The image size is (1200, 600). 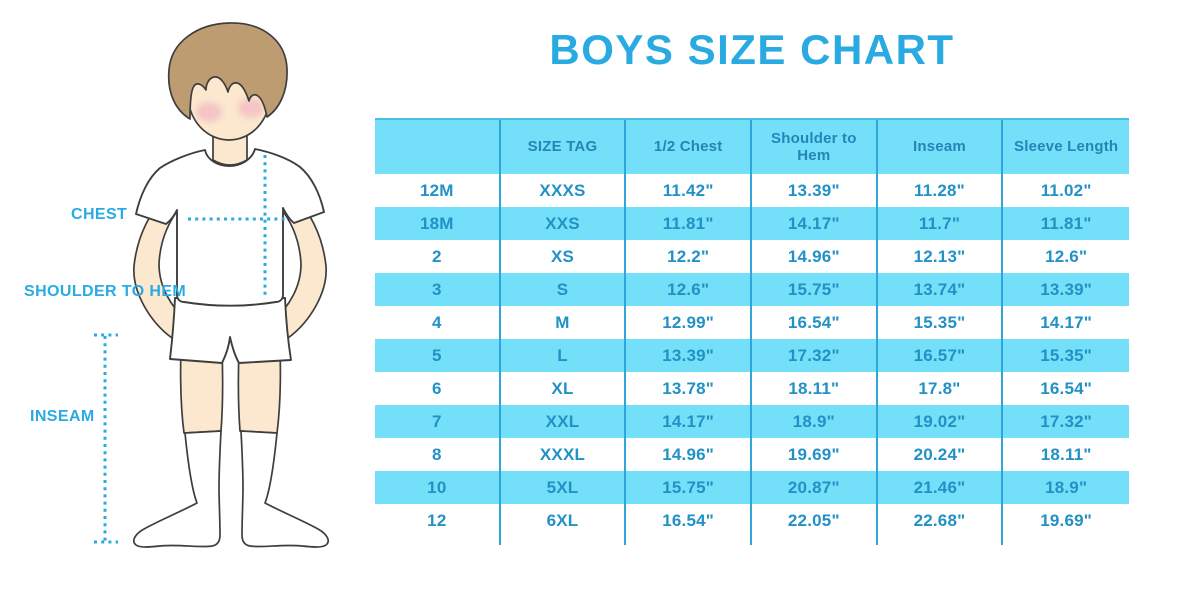 What do you see at coordinates (752, 49) in the screenshot?
I see `page-title: BOYS SIZE CHART` at bounding box center [752, 49].